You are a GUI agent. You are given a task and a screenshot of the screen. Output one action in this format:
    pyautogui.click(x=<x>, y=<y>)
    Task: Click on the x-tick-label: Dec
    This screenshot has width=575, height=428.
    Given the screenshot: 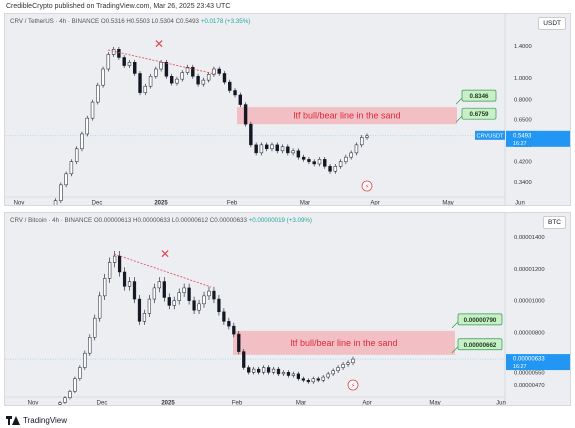 What is the action you would take?
    pyautogui.click(x=97, y=204)
    